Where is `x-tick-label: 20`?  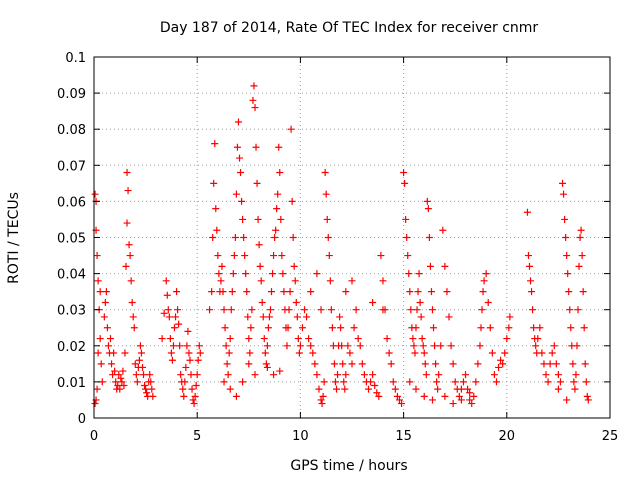 x-tick-label: 20 is located at coordinates (507, 436).